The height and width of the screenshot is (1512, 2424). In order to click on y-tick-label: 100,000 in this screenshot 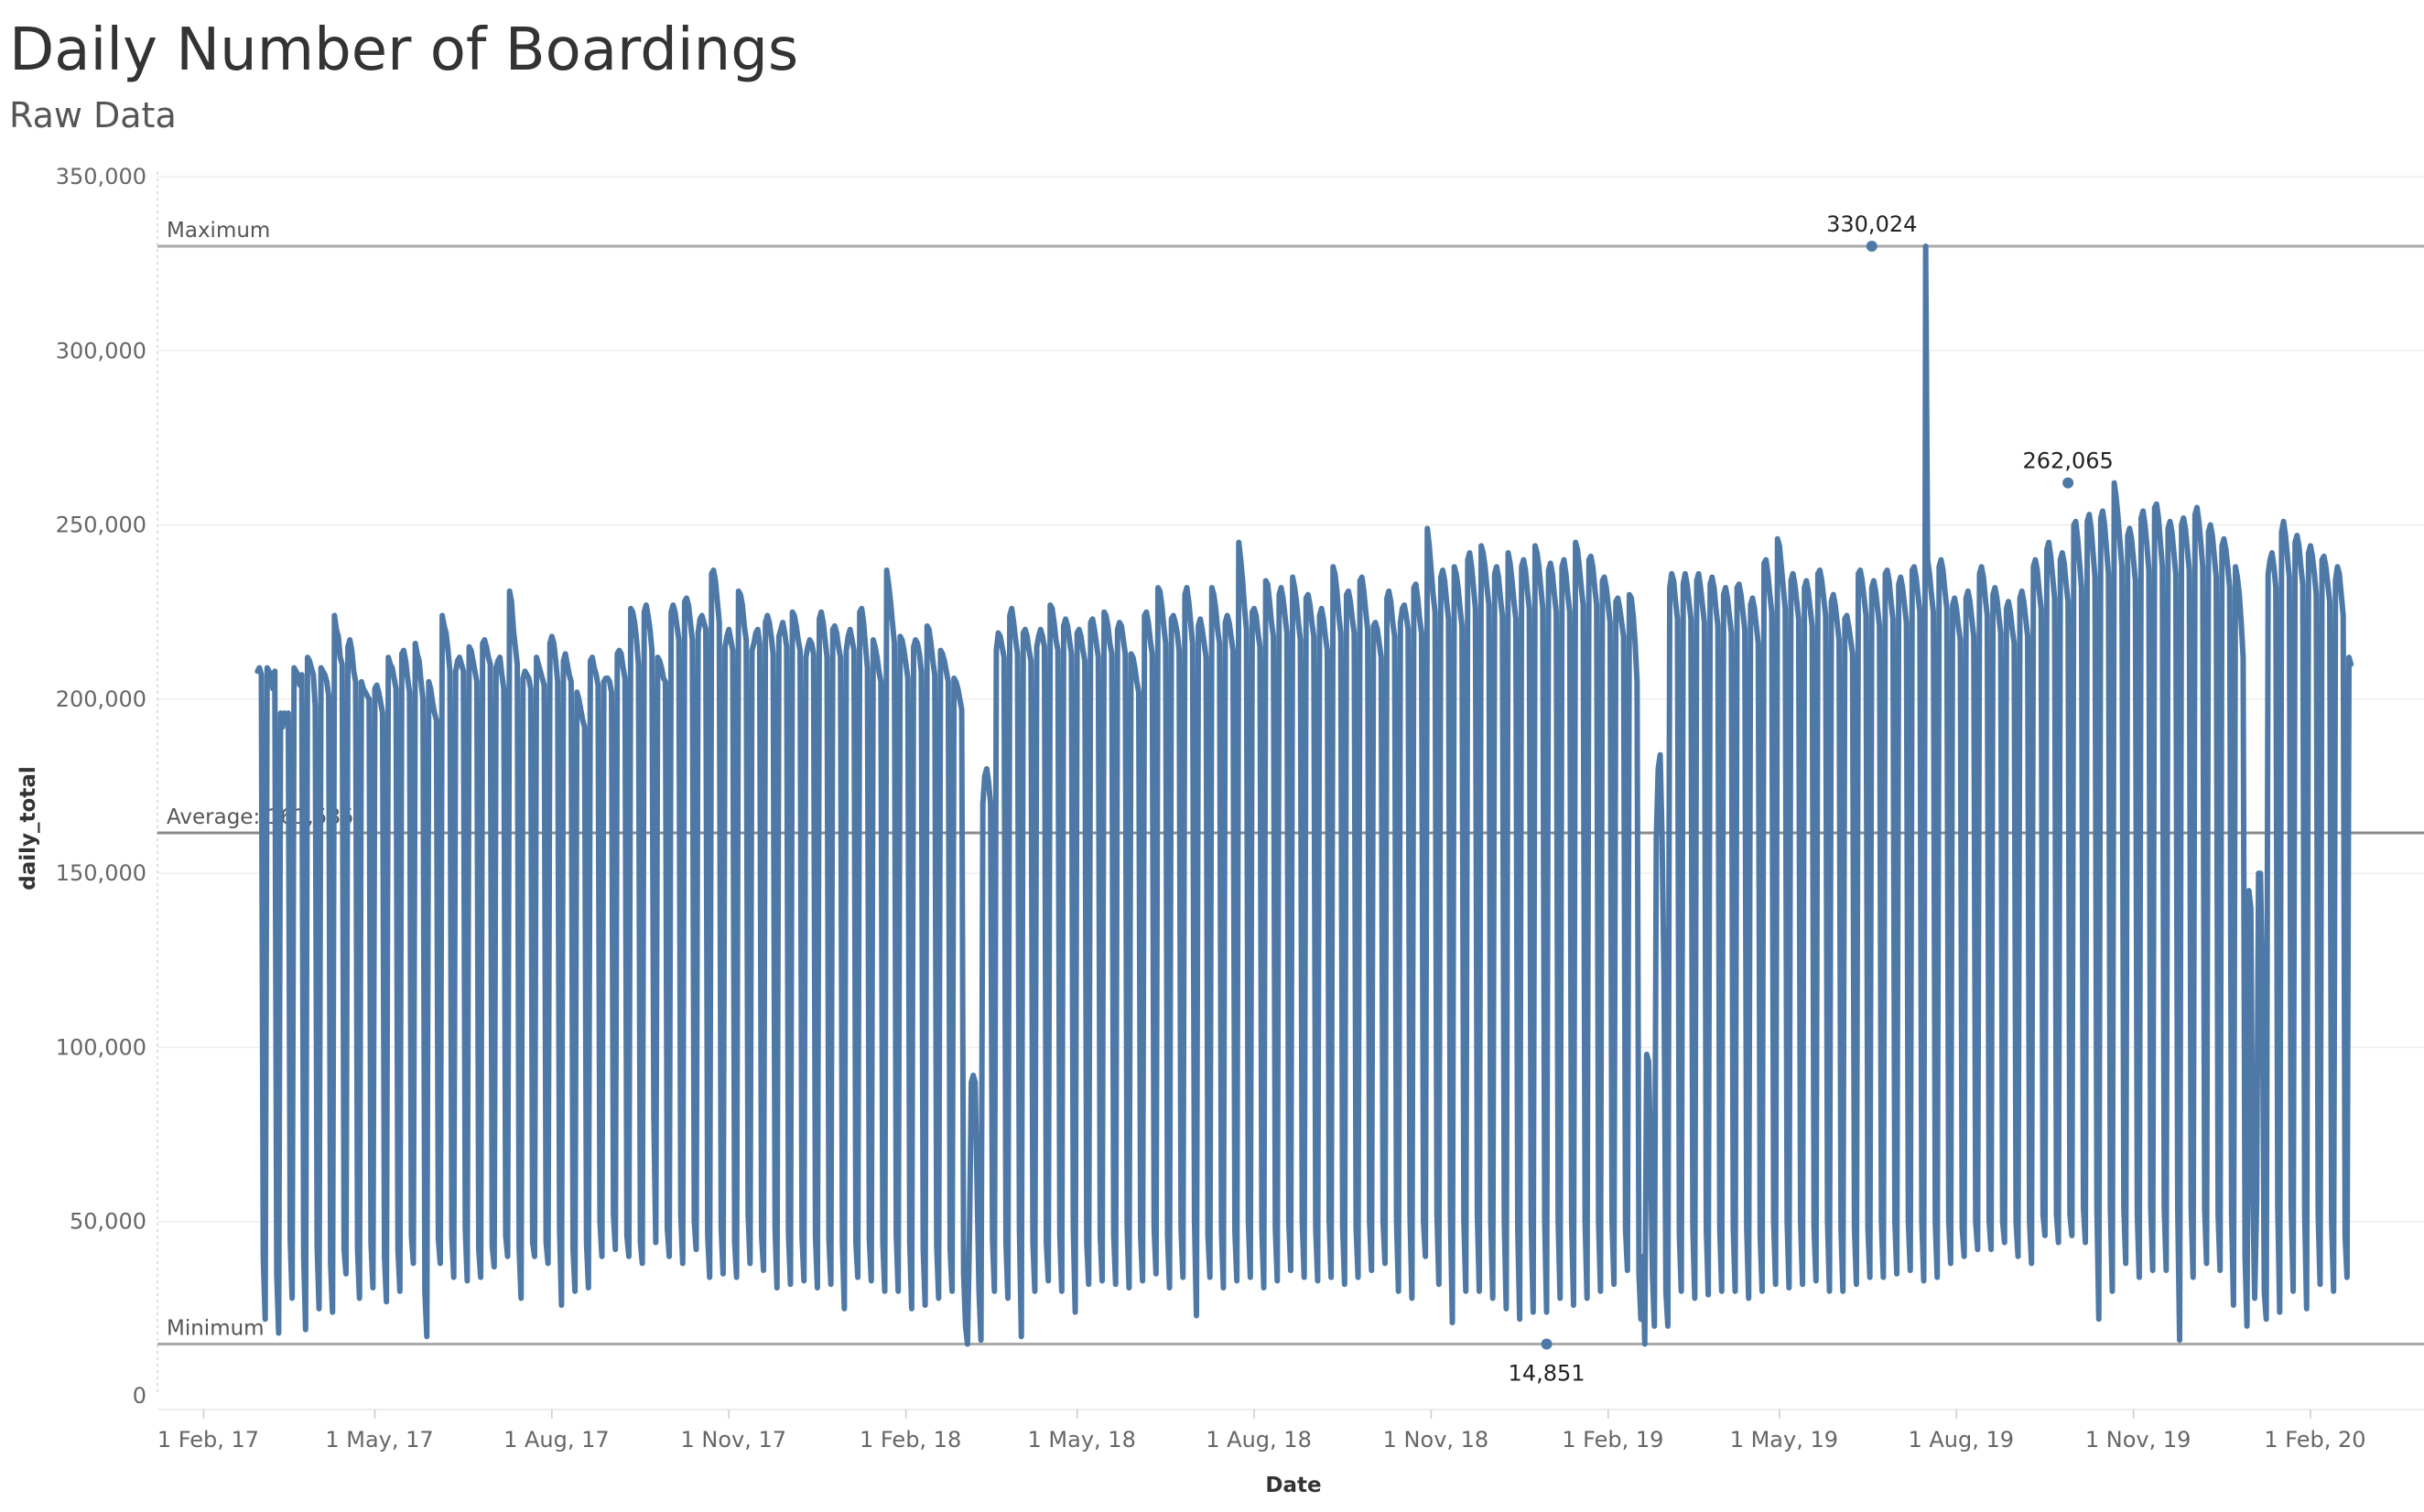, I will do `click(101, 1047)`.